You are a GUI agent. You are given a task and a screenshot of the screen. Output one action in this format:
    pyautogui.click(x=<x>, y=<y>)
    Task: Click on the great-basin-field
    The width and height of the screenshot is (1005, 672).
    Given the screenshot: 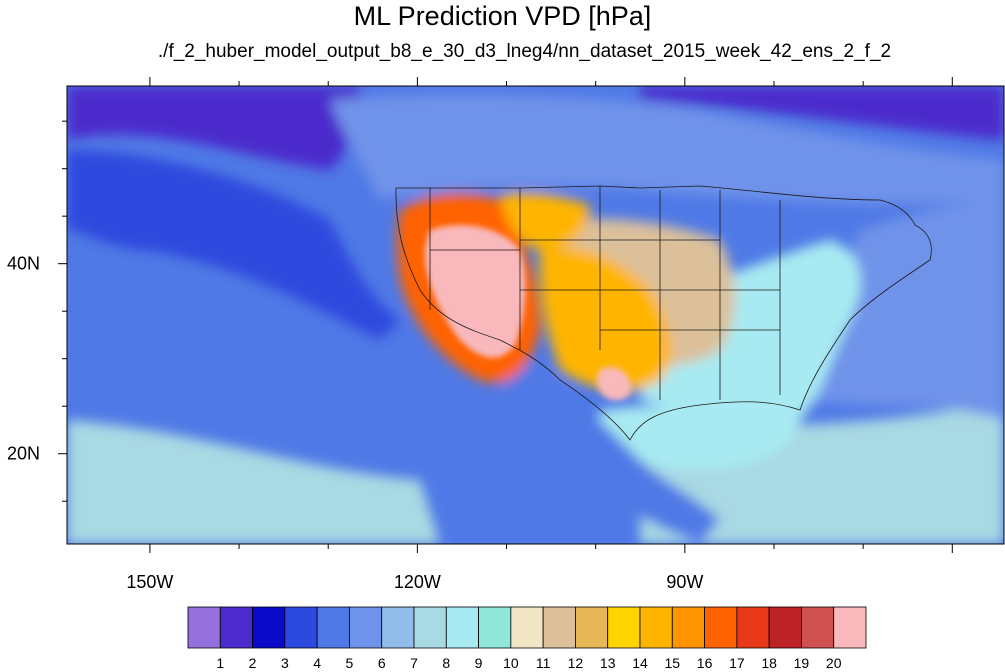 What is the action you would take?
    pyautogui.click(x=475, y=291)
    